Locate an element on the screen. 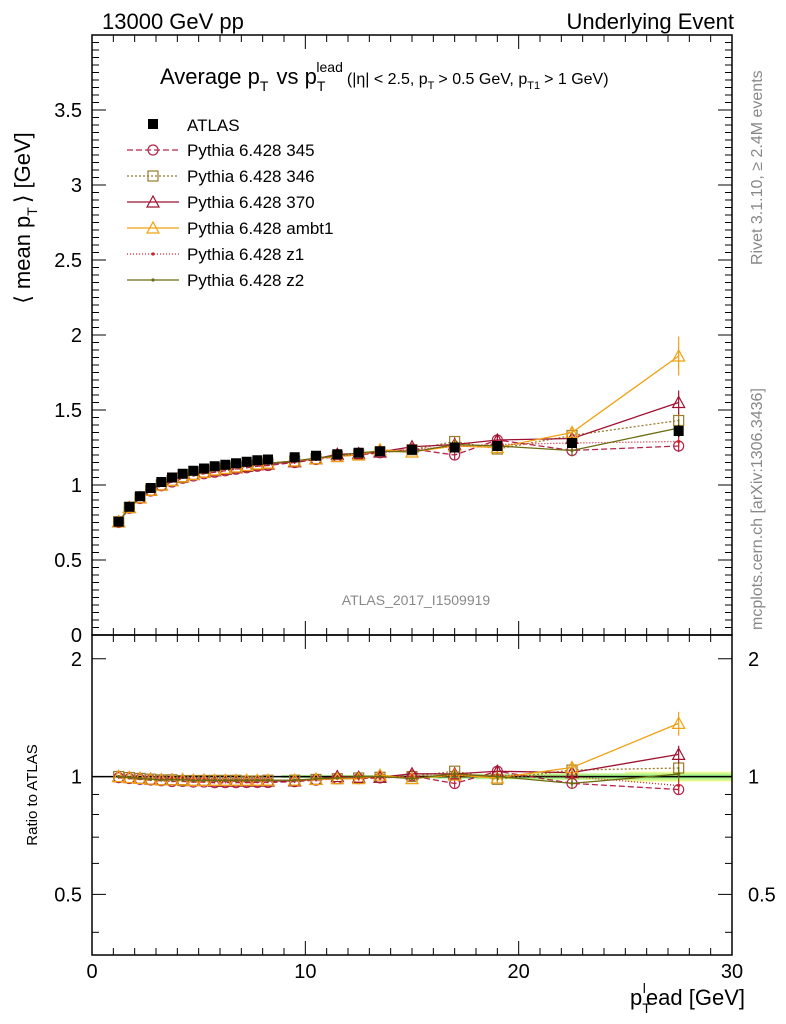 This screenshot has height=1024, width=786. title-cuts: (|η| < 2.5, p is located at coordinates (387, 79).